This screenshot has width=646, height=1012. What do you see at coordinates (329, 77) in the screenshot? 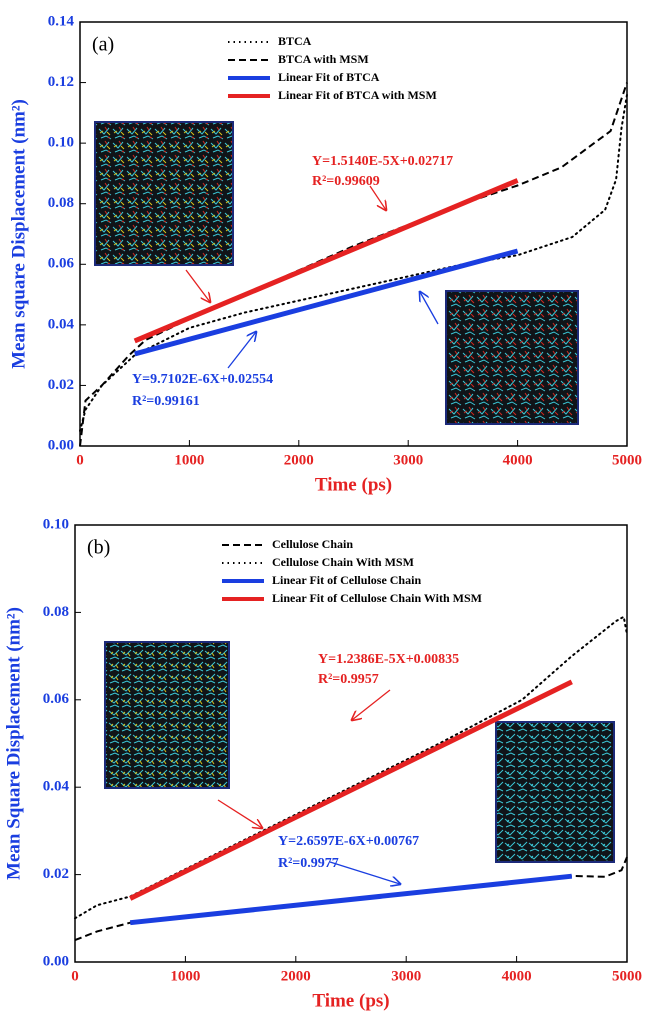
I see `legend-label: Linear Fit of BTCA` at bounding box center [329, 77].